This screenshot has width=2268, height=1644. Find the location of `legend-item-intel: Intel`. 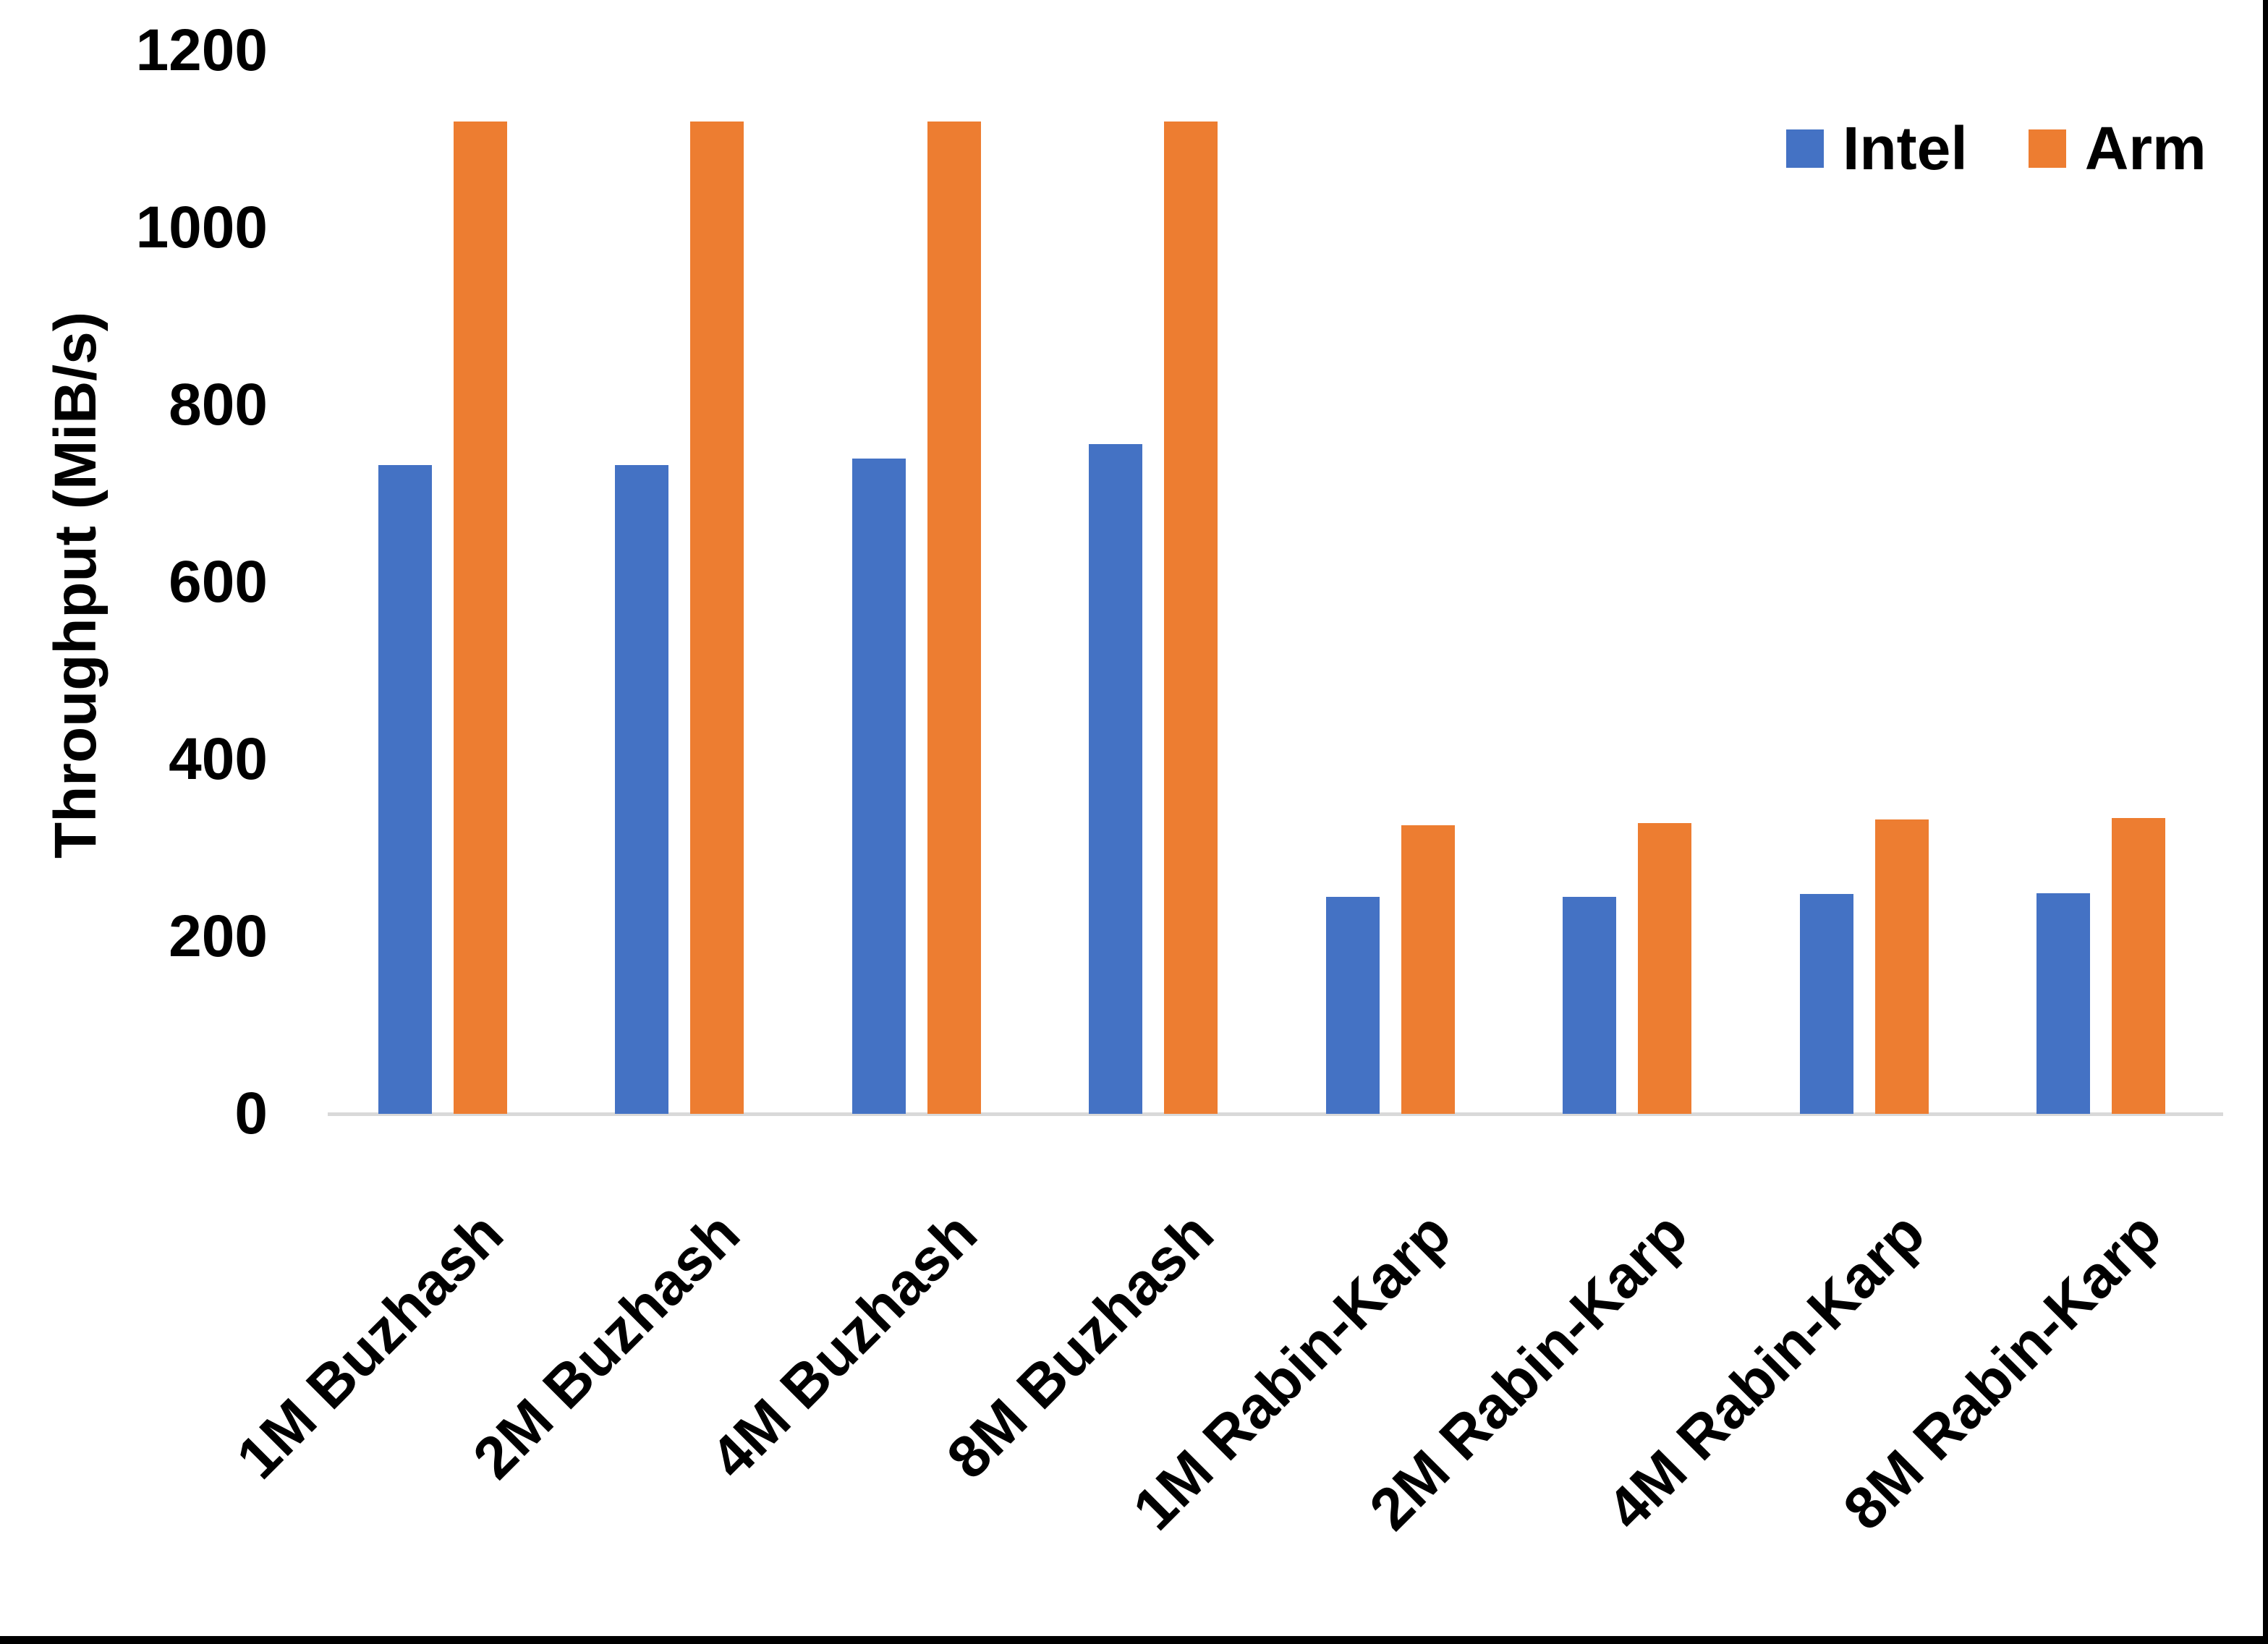

legend-item-intel: Intel is located at coordinates (1877, 148).